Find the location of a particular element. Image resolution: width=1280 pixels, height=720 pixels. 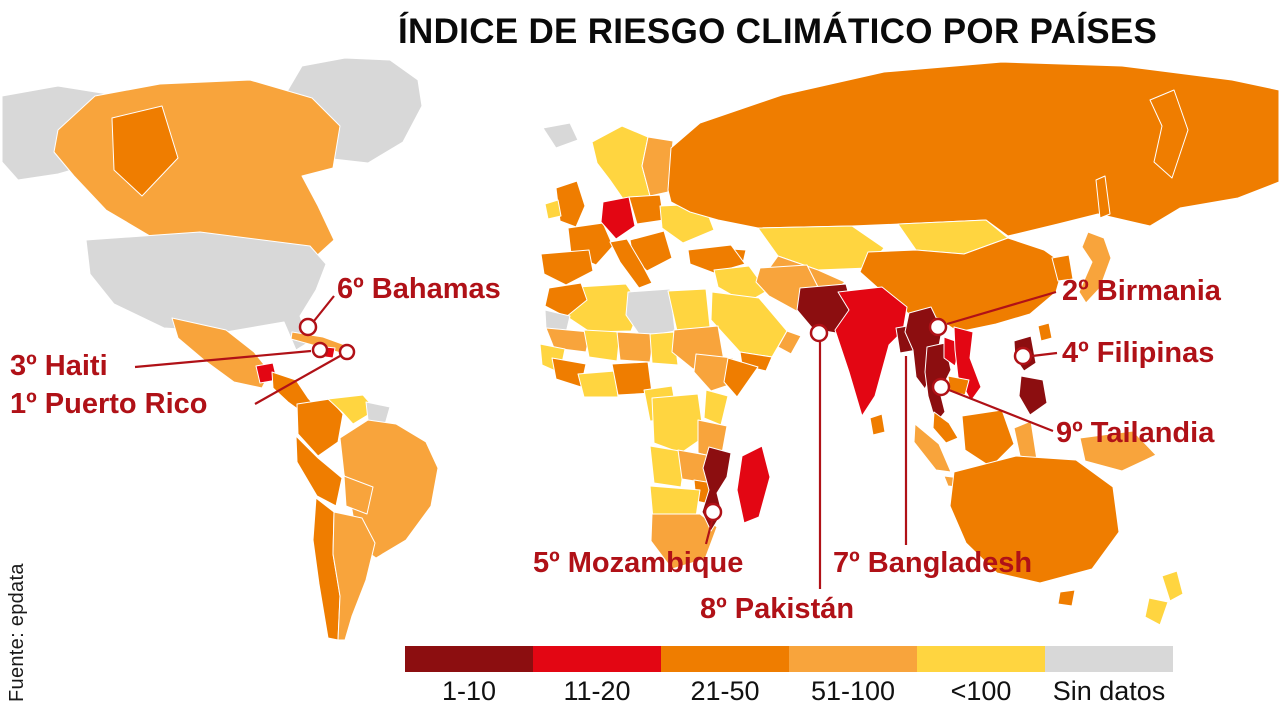

callout-line-mozambique is located at coordinates (709, 532).